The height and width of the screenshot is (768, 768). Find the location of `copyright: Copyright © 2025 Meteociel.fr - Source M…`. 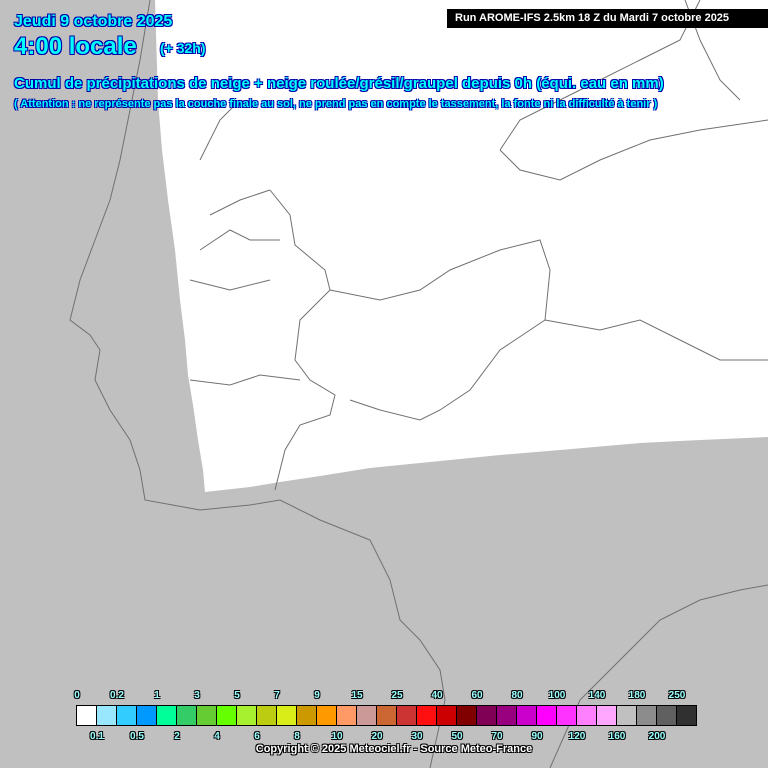

copyright: Copyright © 2025 Meteociel.fr - Source M… is located at coordinates (394, 749).